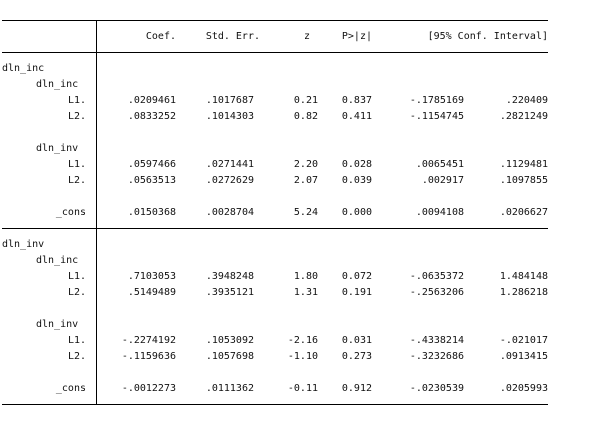  I want to click on table-row-ci-lower-cell: .0065451, so click(439, 164).